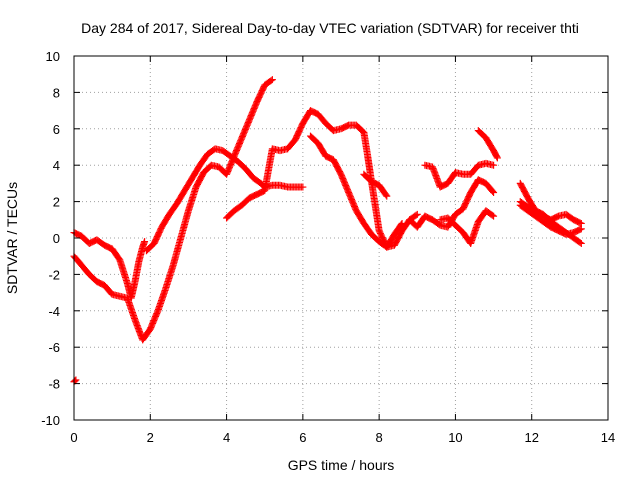 The width and height of the screenshot is (640, 480). Describe the element at coordinates (12, 238) in the screenshot. I see `y-axis-label: SDTVAR / TECUs` at that location.